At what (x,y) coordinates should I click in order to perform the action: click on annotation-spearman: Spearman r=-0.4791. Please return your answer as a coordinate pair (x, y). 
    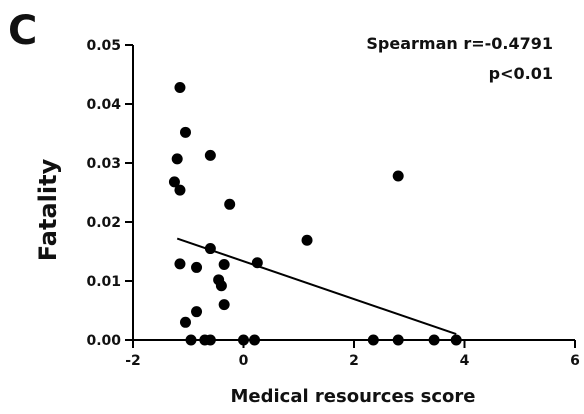
    Looking at the image, I should click on (459, 43).